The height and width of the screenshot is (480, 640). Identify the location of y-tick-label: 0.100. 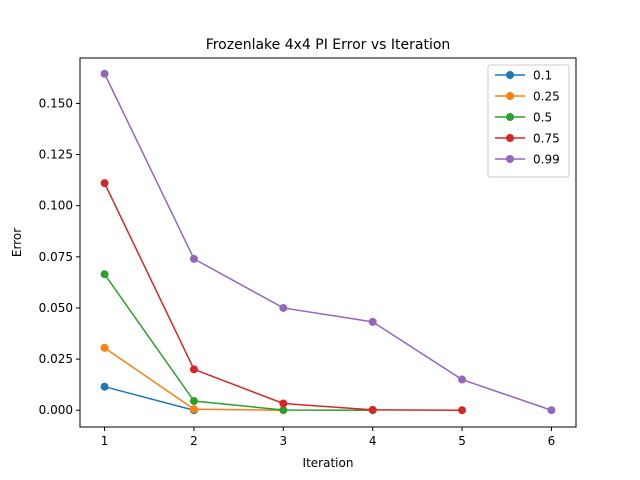
(56, 206).